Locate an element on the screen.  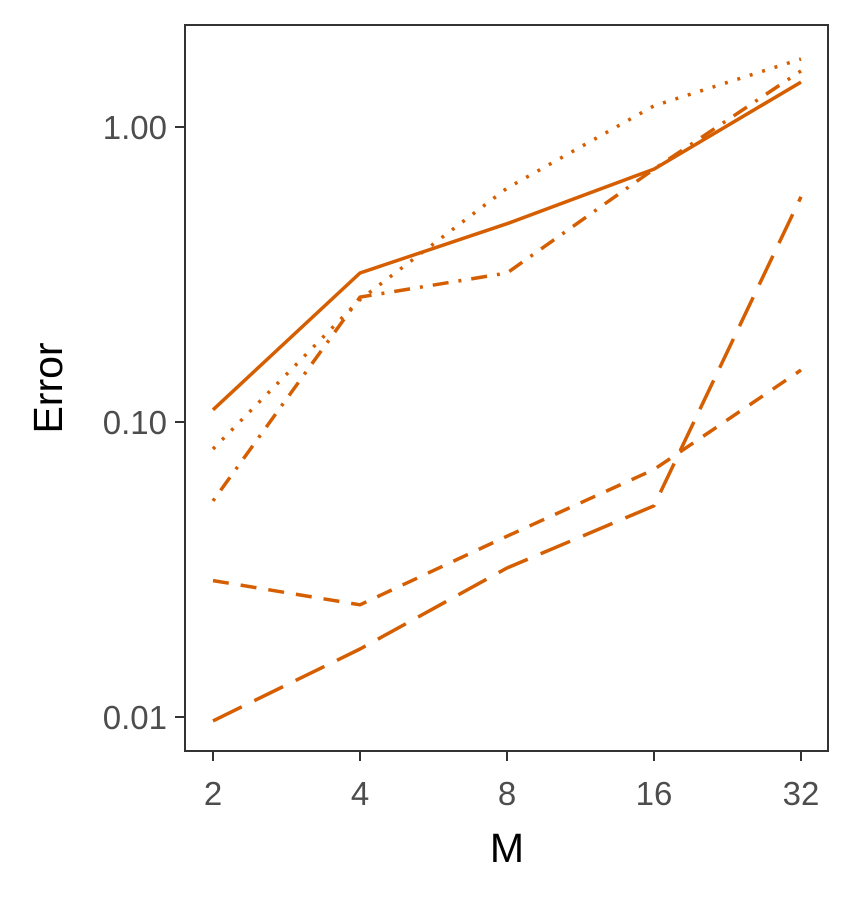
y-axis-title: Error is located at coordinates (48, 387).